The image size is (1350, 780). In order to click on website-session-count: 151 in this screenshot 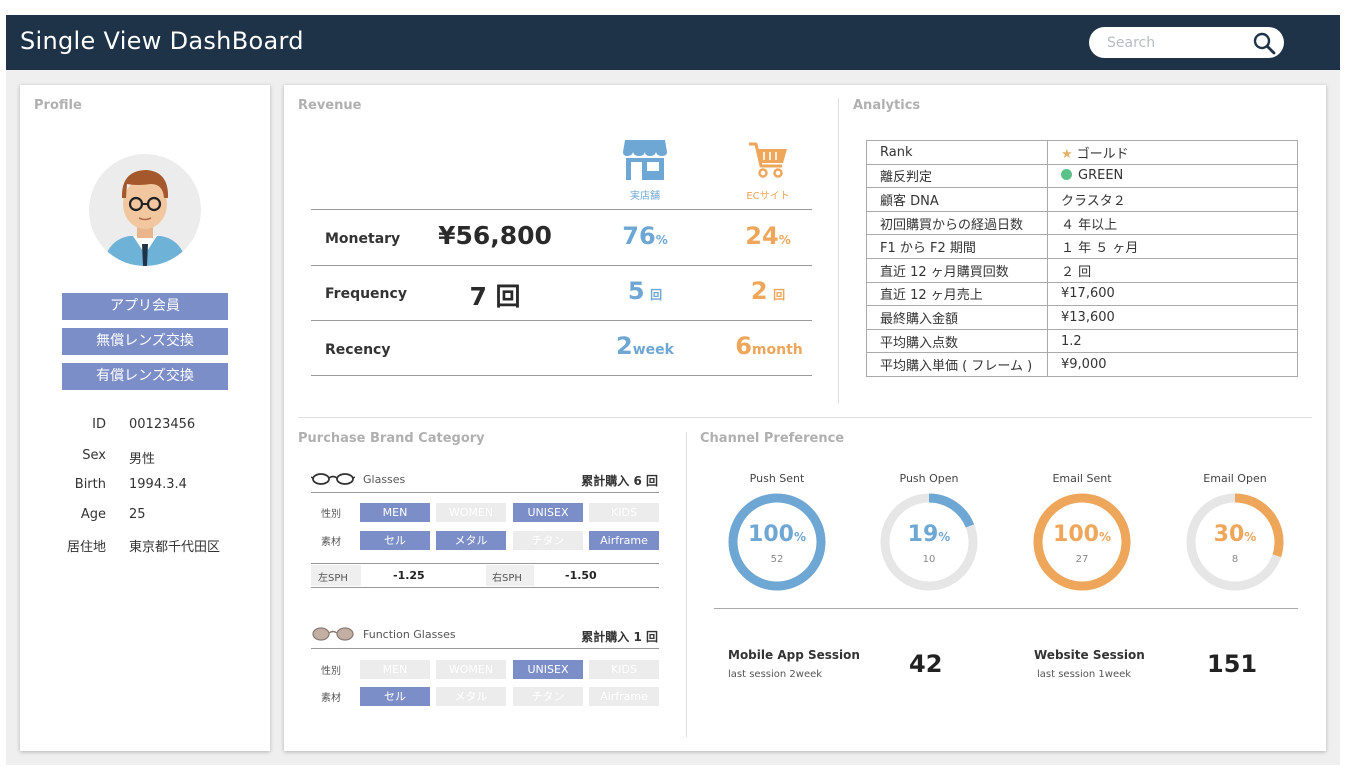, I will do `click(1232, 664)`.